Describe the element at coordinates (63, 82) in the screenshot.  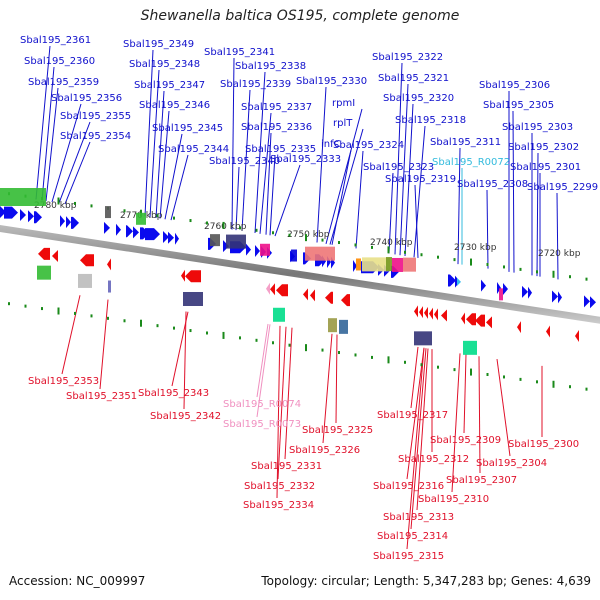
I see `forward-gene-label: Sbal195_2359` at that location.